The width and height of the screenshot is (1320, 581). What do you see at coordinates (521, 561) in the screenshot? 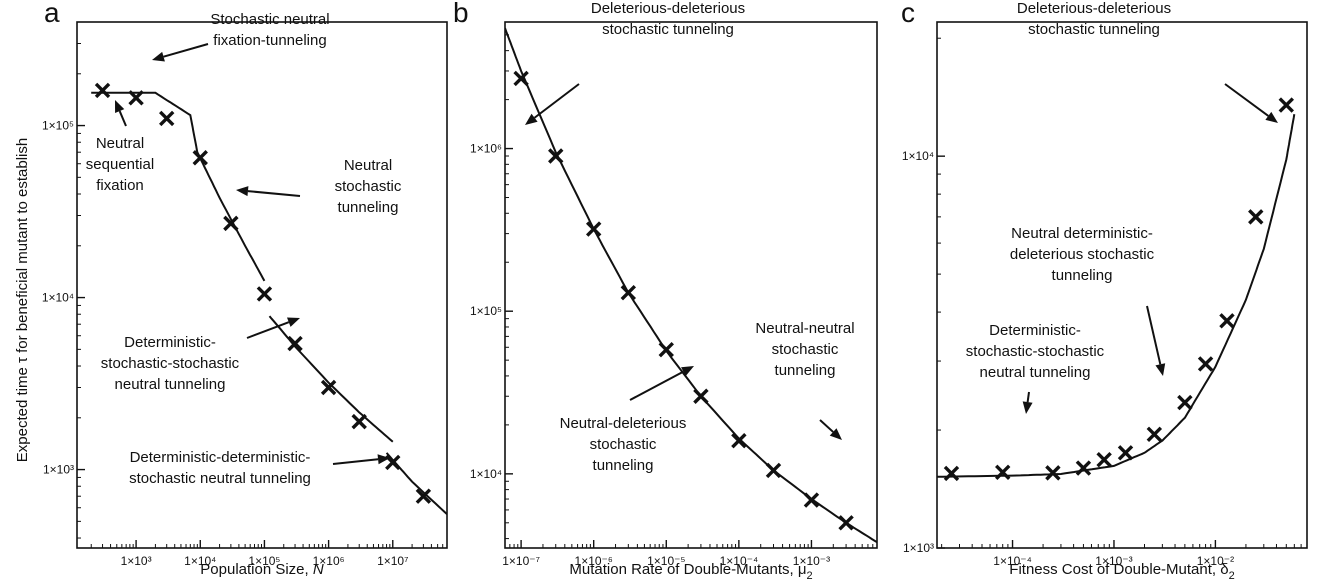
I see `x-tick-label: 1×10⁻⁷` at bounding box center [521, 561].